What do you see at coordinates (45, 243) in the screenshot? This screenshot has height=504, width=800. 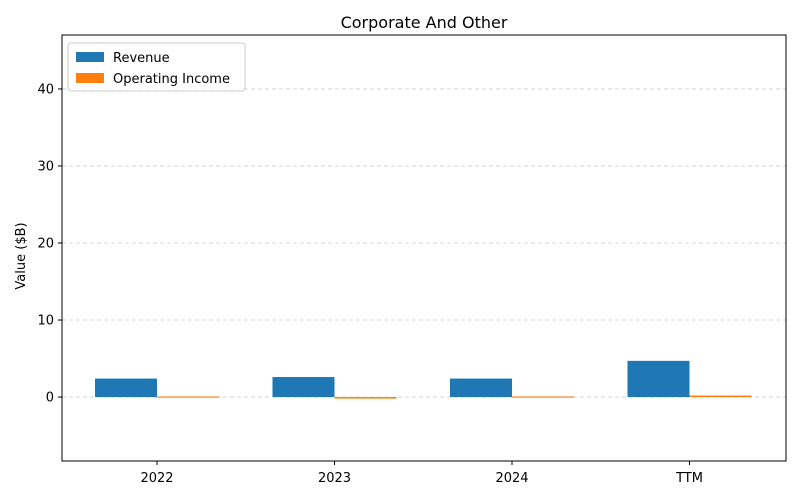 I see `y-tick-label: 20` at bounding box center [45, 243].